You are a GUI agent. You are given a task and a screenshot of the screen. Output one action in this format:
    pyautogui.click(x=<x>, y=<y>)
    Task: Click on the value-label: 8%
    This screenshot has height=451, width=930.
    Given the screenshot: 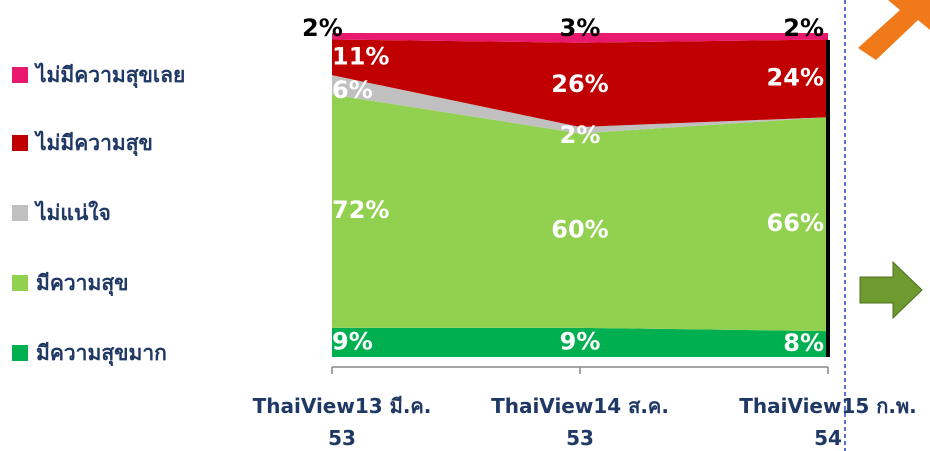 What is the action you would take?
    pyautogui.click(x=803, y=343)
    